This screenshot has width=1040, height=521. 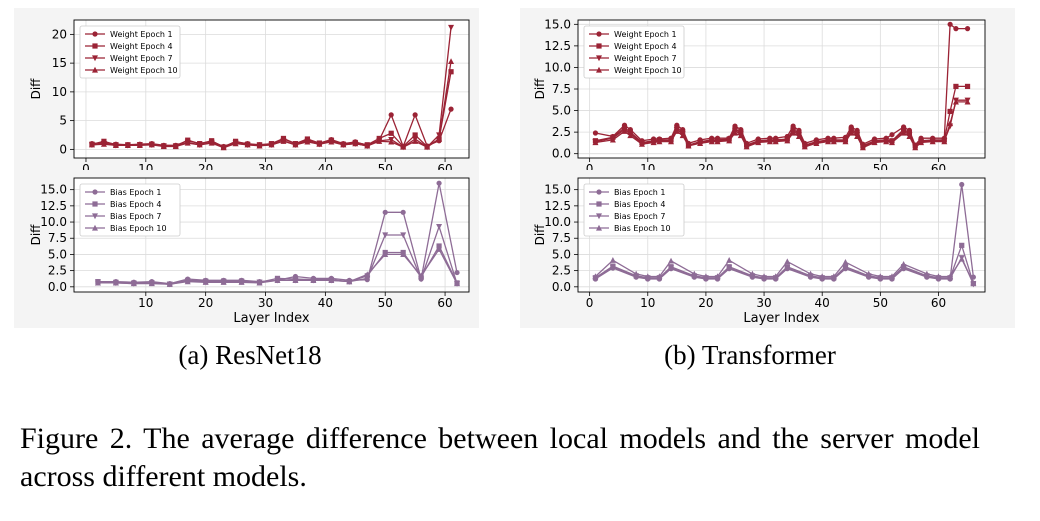 I want to click on y-tick-label: 5, so click(x=63, y=121).